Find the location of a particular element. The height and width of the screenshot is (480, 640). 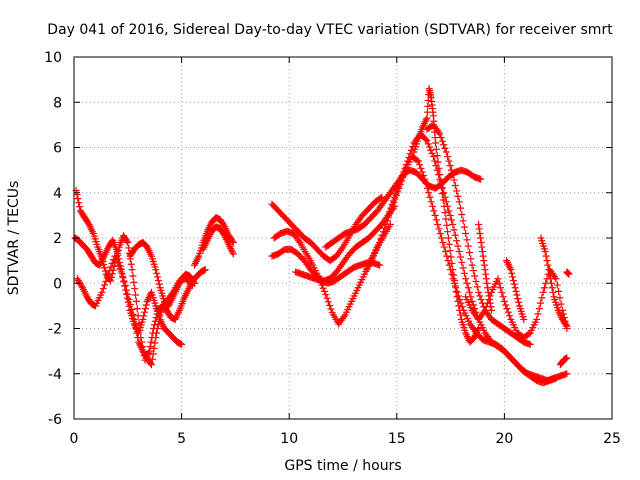

y-tick-label: 2 is located at coordinates (57, 239).